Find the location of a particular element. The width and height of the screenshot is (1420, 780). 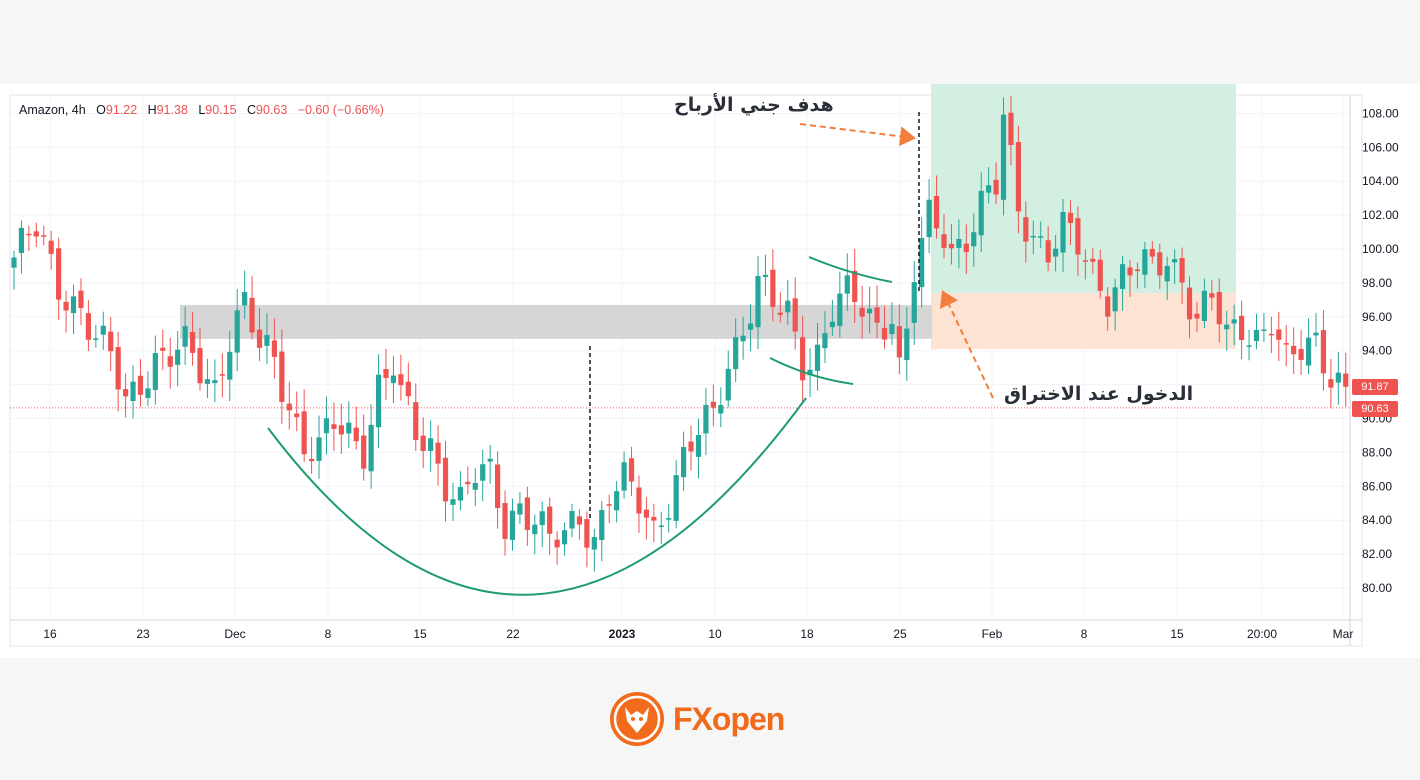

close-value: 90.63 is located at coordinates (272, 110).